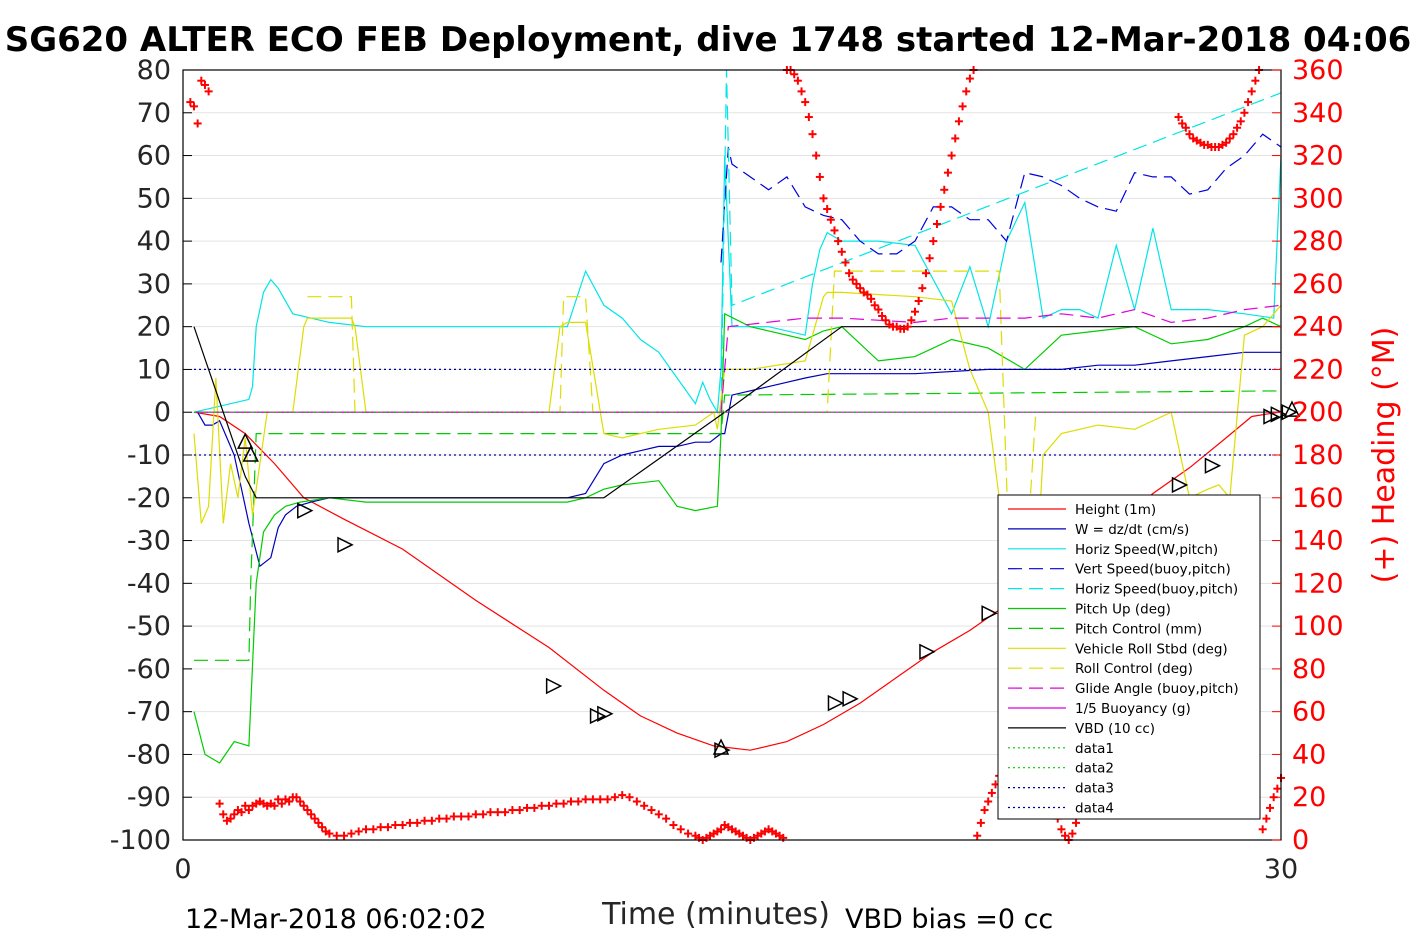 The height and width of the screenshot is (945, 1417). Describe the element at coordinates (1318, 626) in the screenshot. I see `right-tick-label: 100` at that location.